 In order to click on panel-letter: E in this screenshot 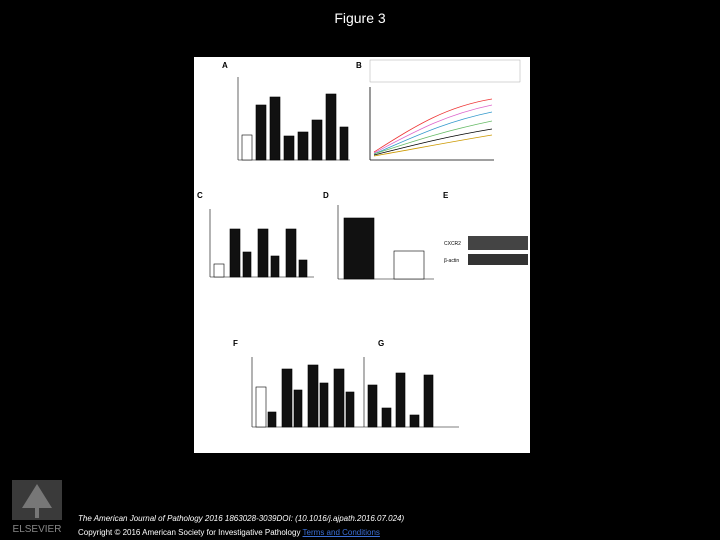, I will do `click(446, 195)`.